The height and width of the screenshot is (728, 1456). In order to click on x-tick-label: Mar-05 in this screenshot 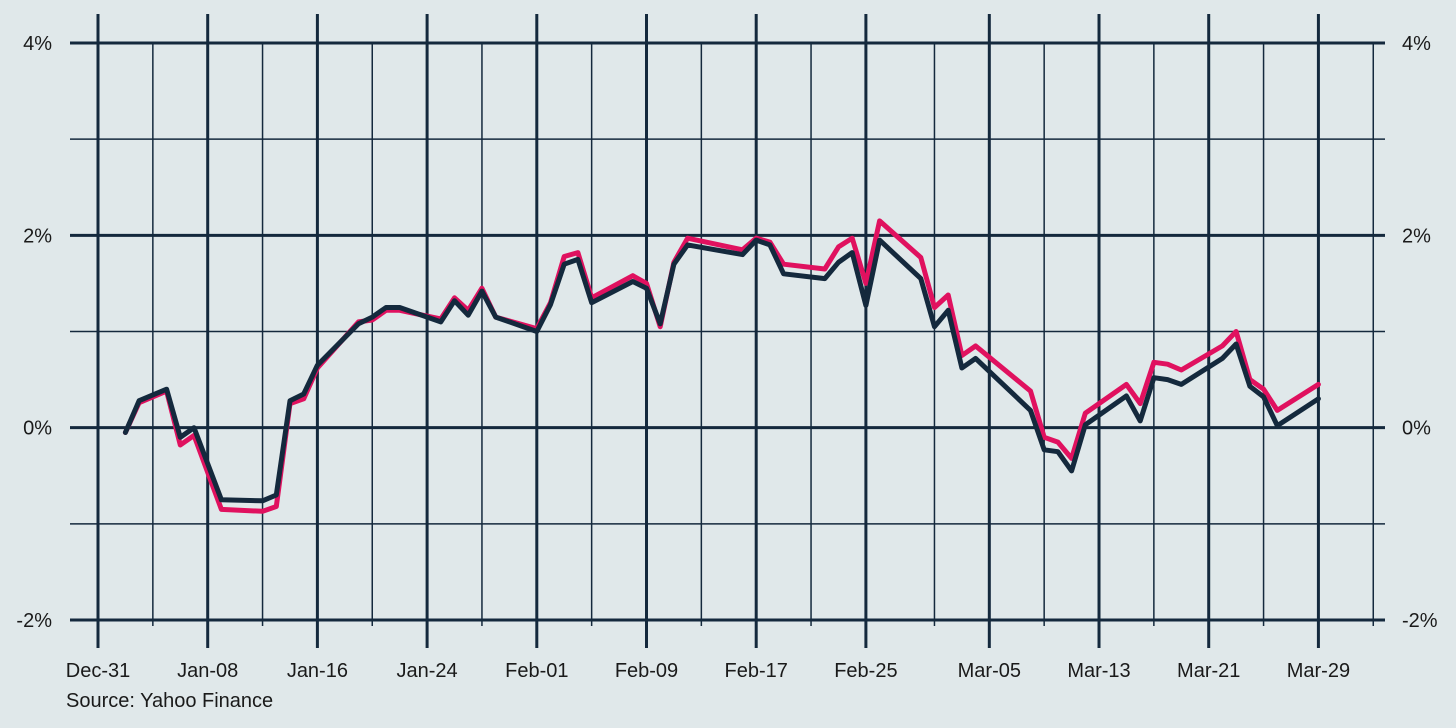, I will do `click(989, 671)`.